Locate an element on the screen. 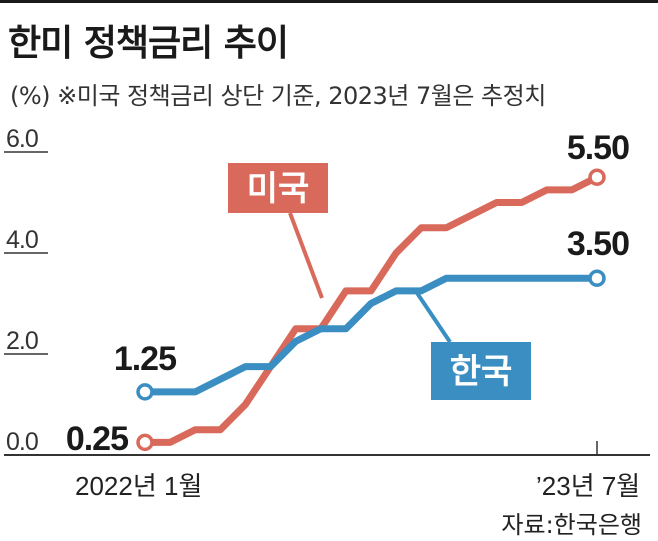  callout-box-korea is located at coordinates (481, 371).